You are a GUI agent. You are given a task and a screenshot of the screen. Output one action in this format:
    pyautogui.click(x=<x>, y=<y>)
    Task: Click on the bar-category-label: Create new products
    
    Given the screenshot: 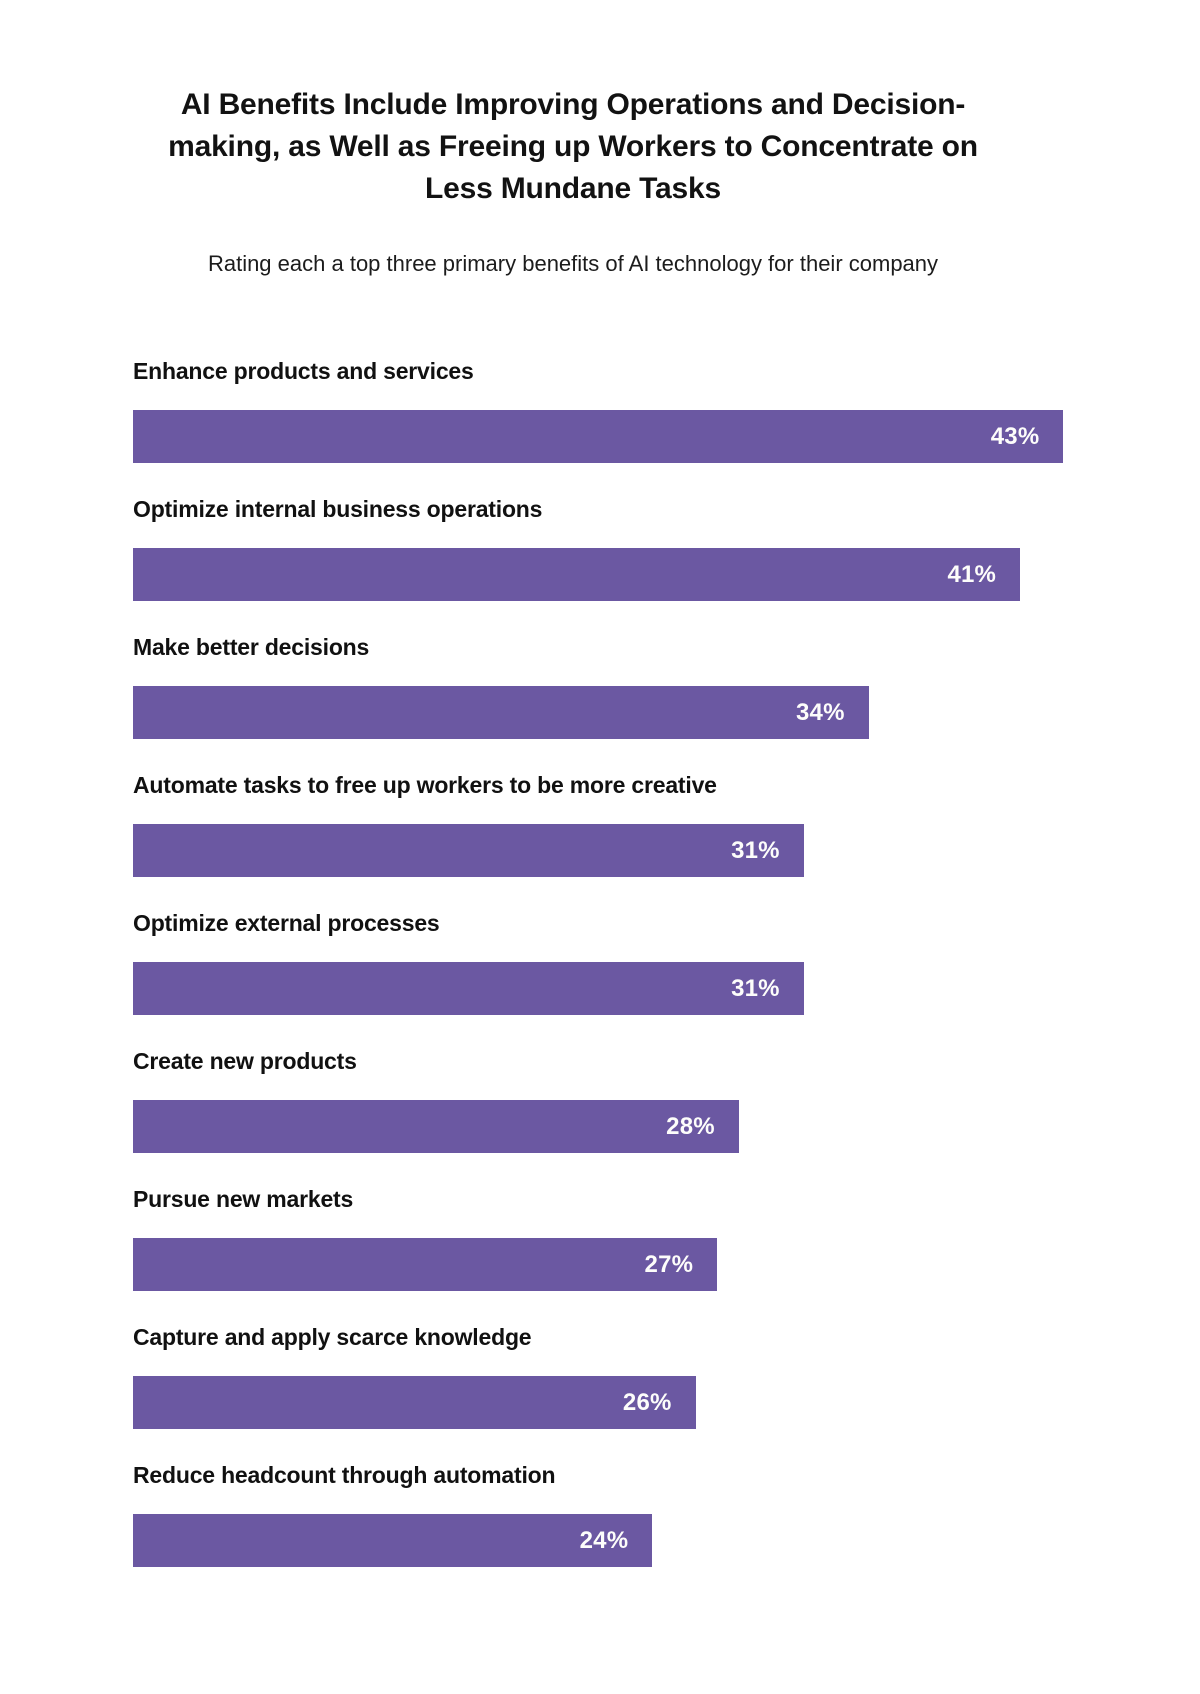 What is the action you would take?
    pyautogui.click(x=245, y=1061)
    